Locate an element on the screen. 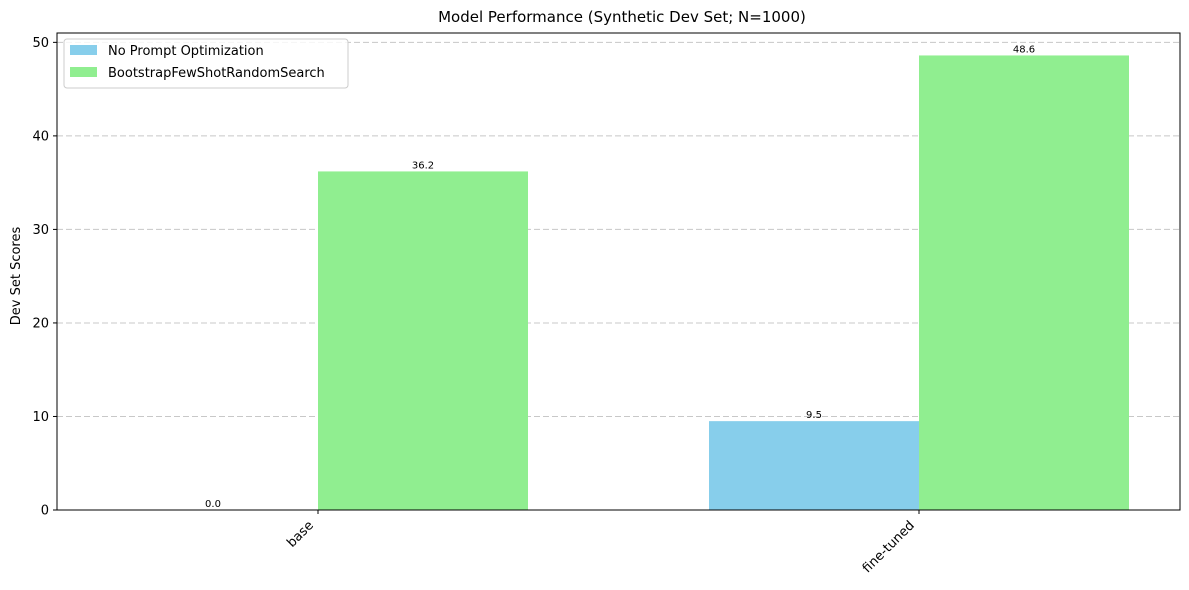  legend-entry: BootstrapFewShotRandomSearch is located at coordinates (216, 73).